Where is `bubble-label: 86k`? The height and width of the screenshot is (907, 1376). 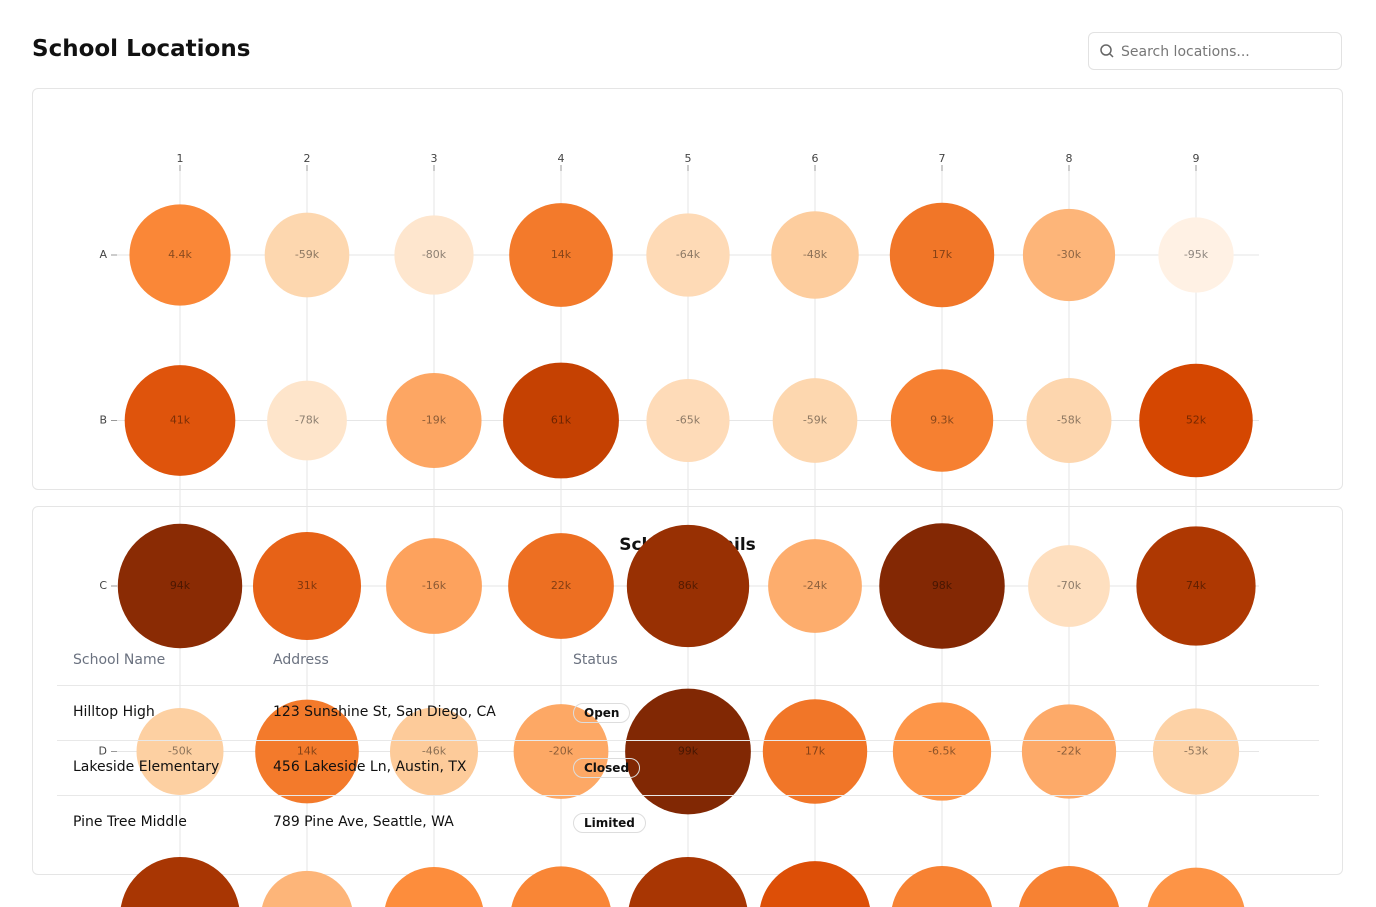
bubble-label: 86k is located at coordinates (688, 585).